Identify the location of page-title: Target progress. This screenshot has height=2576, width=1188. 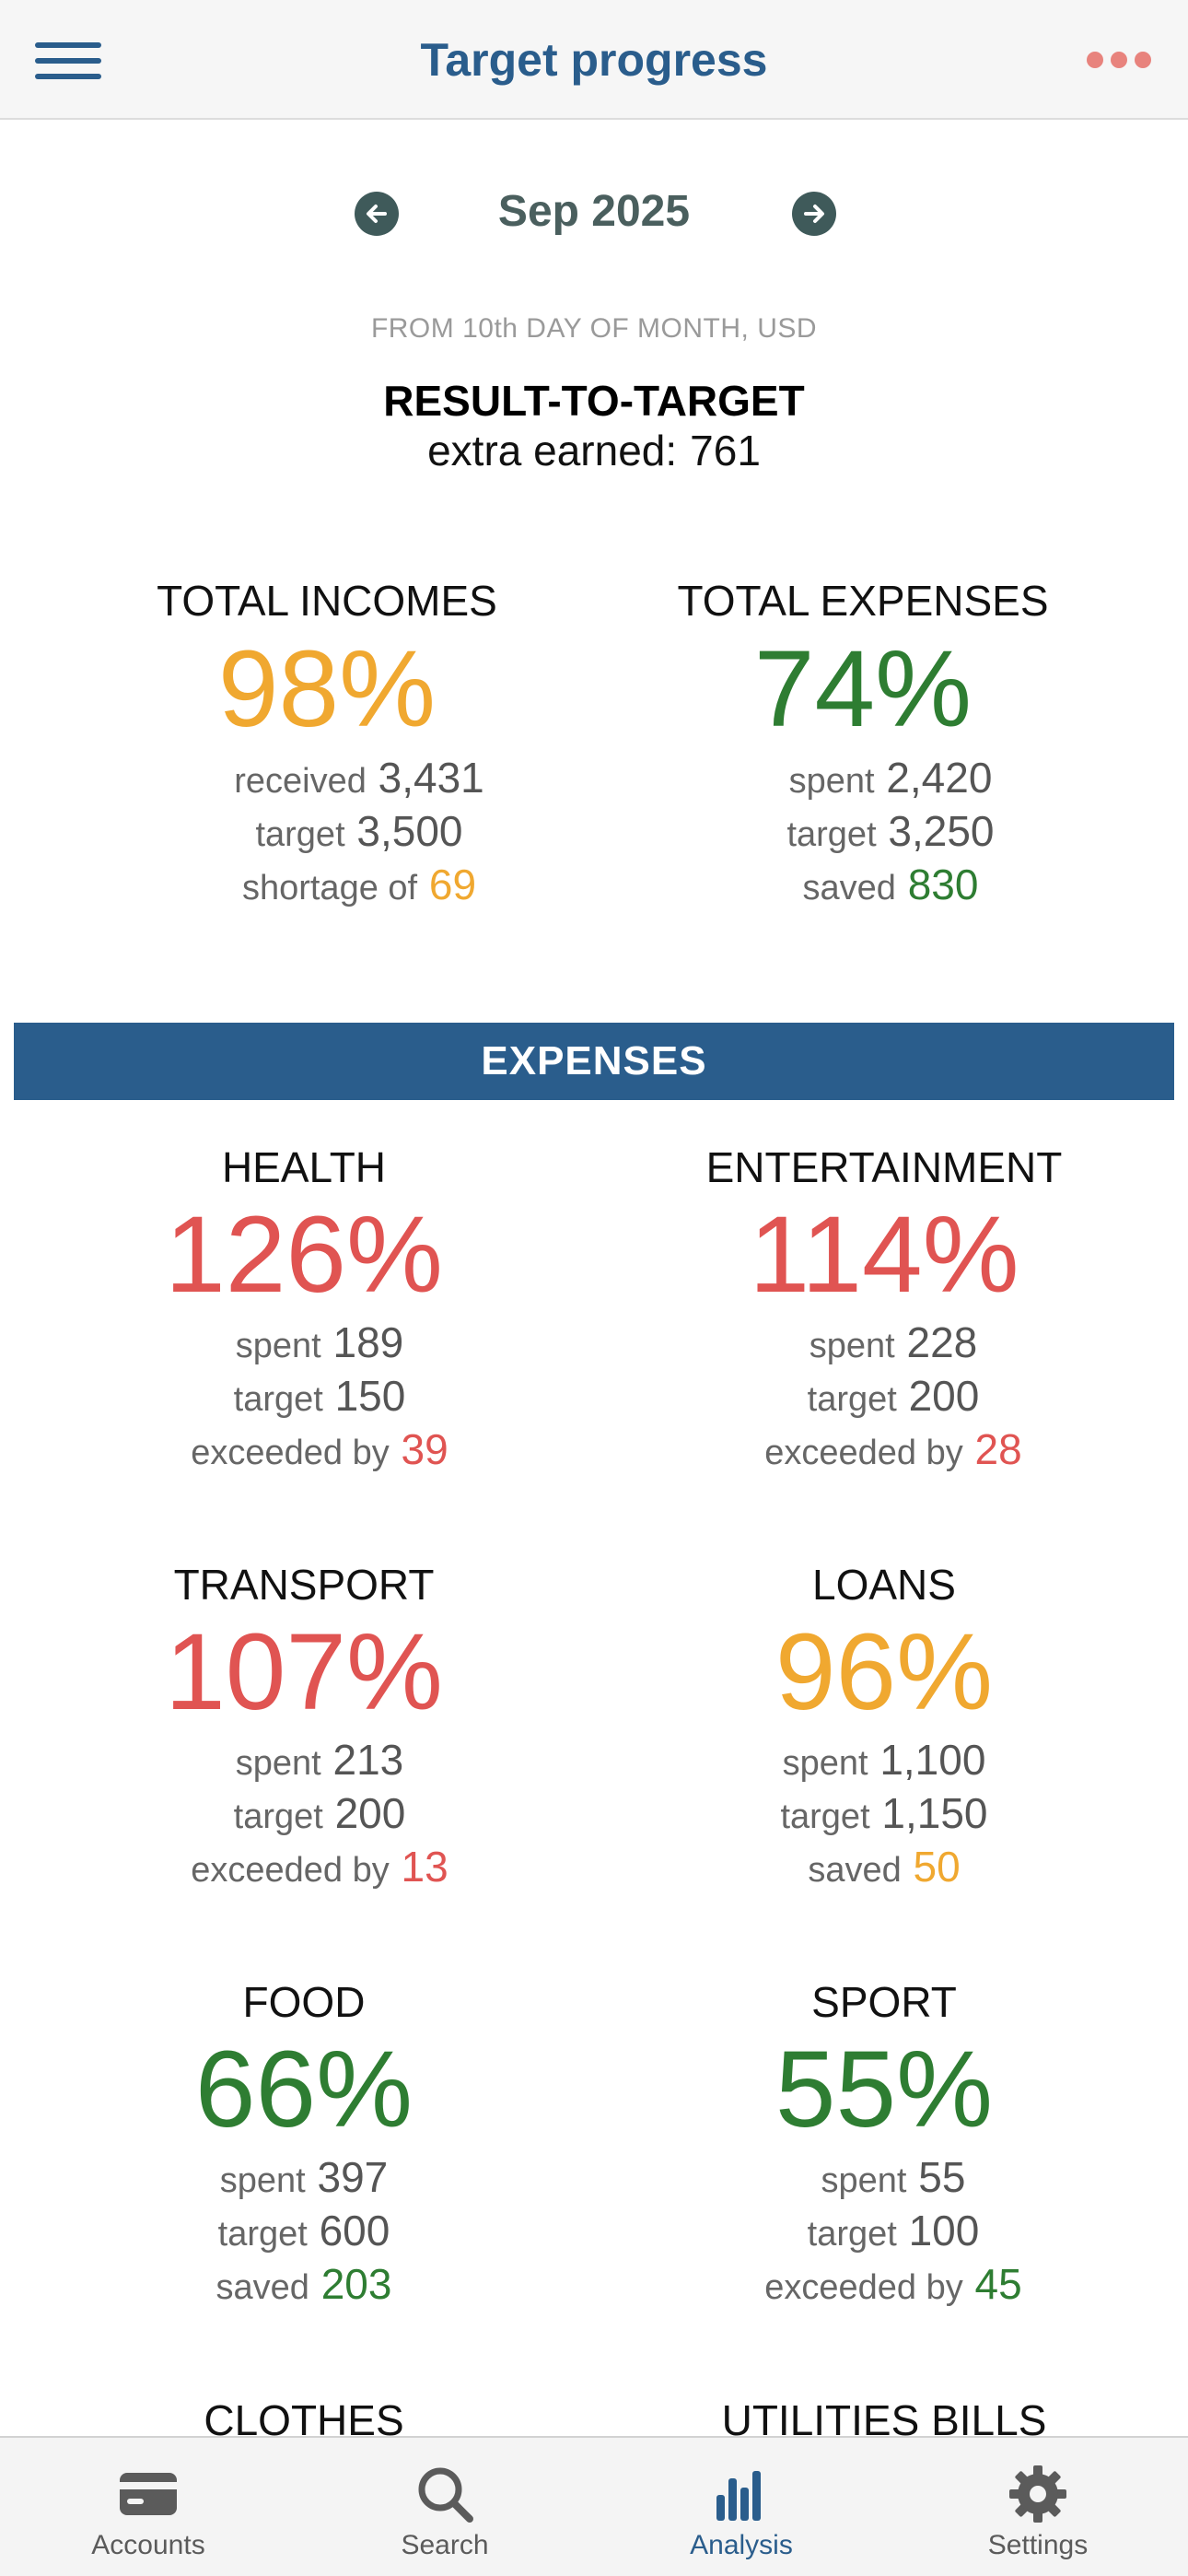
(594, 60).